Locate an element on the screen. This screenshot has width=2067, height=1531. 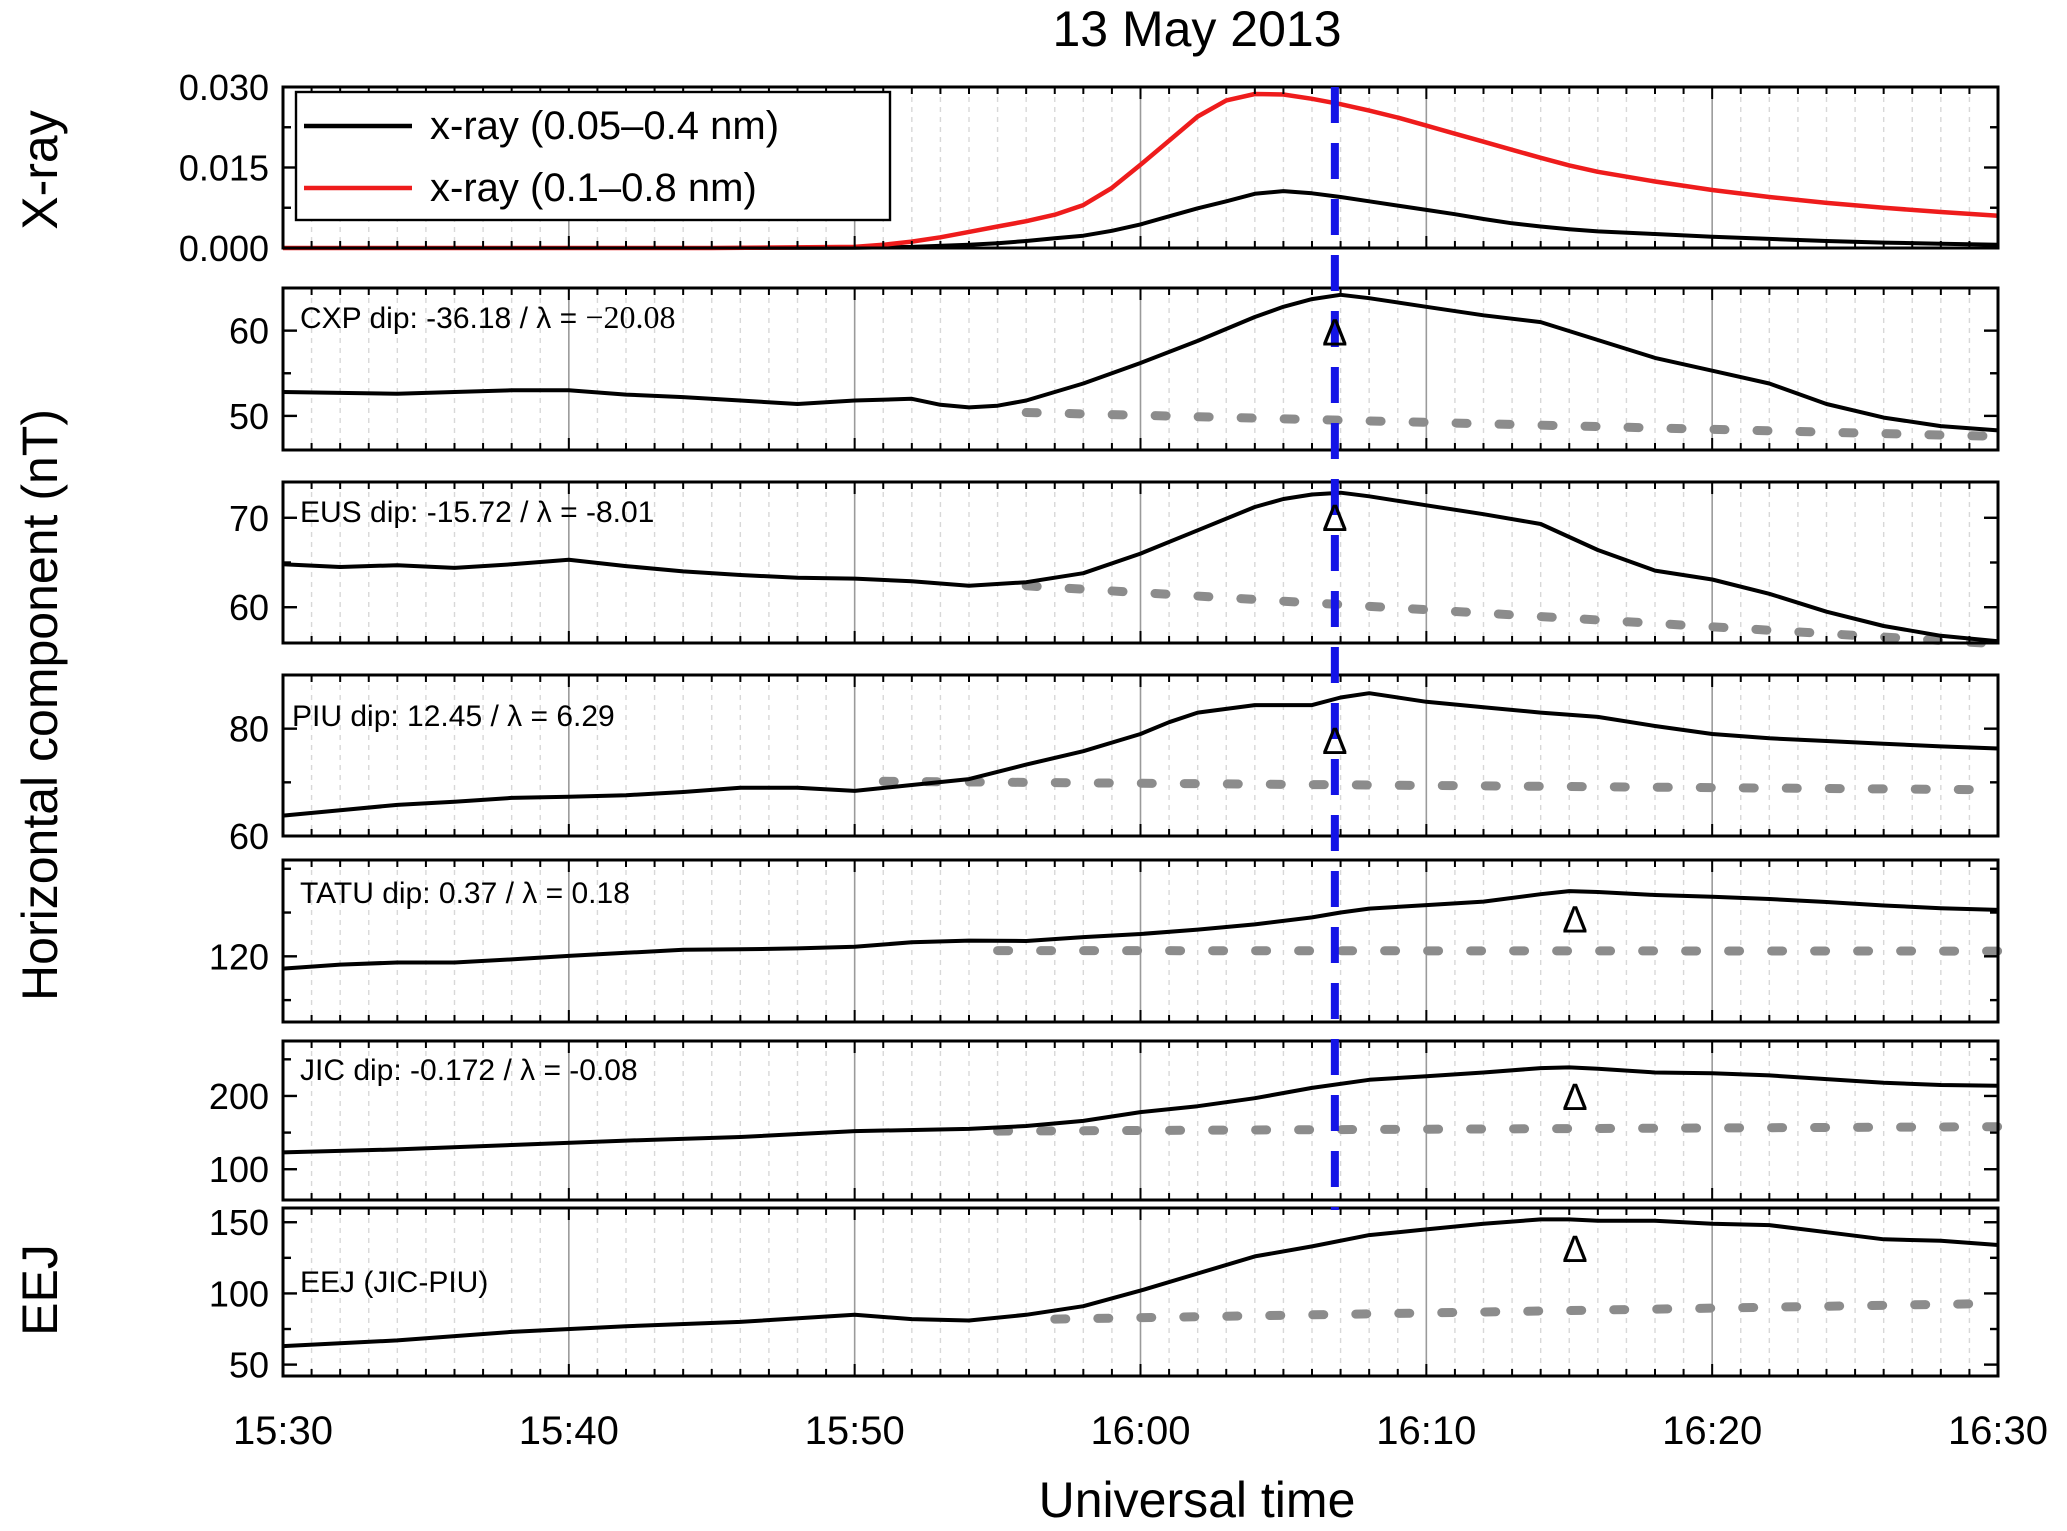
x-tick-label: 15:30 is located at coordinates (283, 1431).